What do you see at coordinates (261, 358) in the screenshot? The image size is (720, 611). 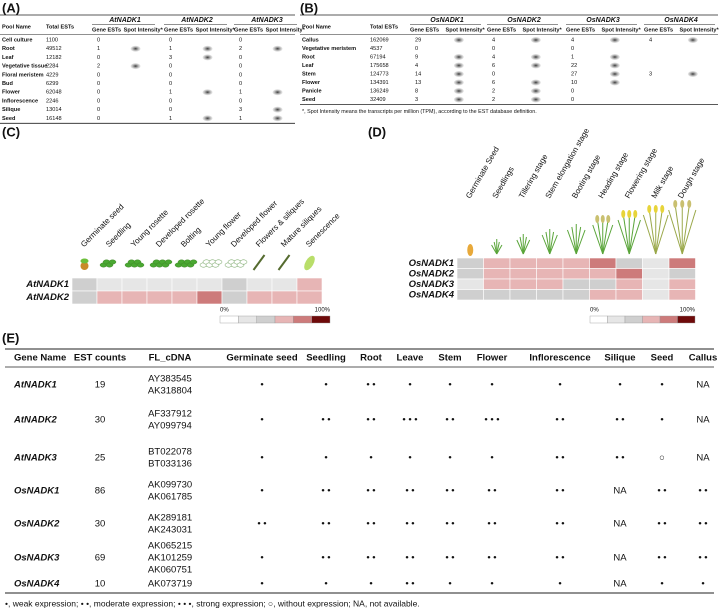 I see `column-header: Germinate seed` at bounding box center [261, 358].